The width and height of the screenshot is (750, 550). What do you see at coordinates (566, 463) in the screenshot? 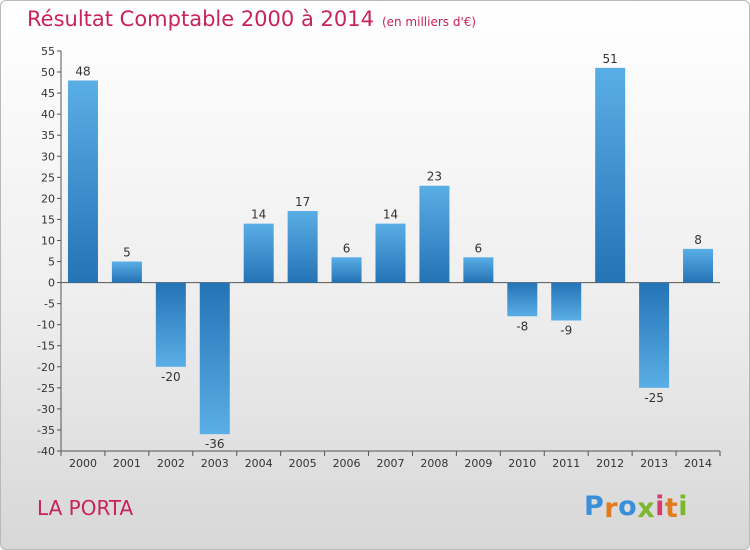
I see `x-tick-label: 2011` at bounding box center [566, 463].